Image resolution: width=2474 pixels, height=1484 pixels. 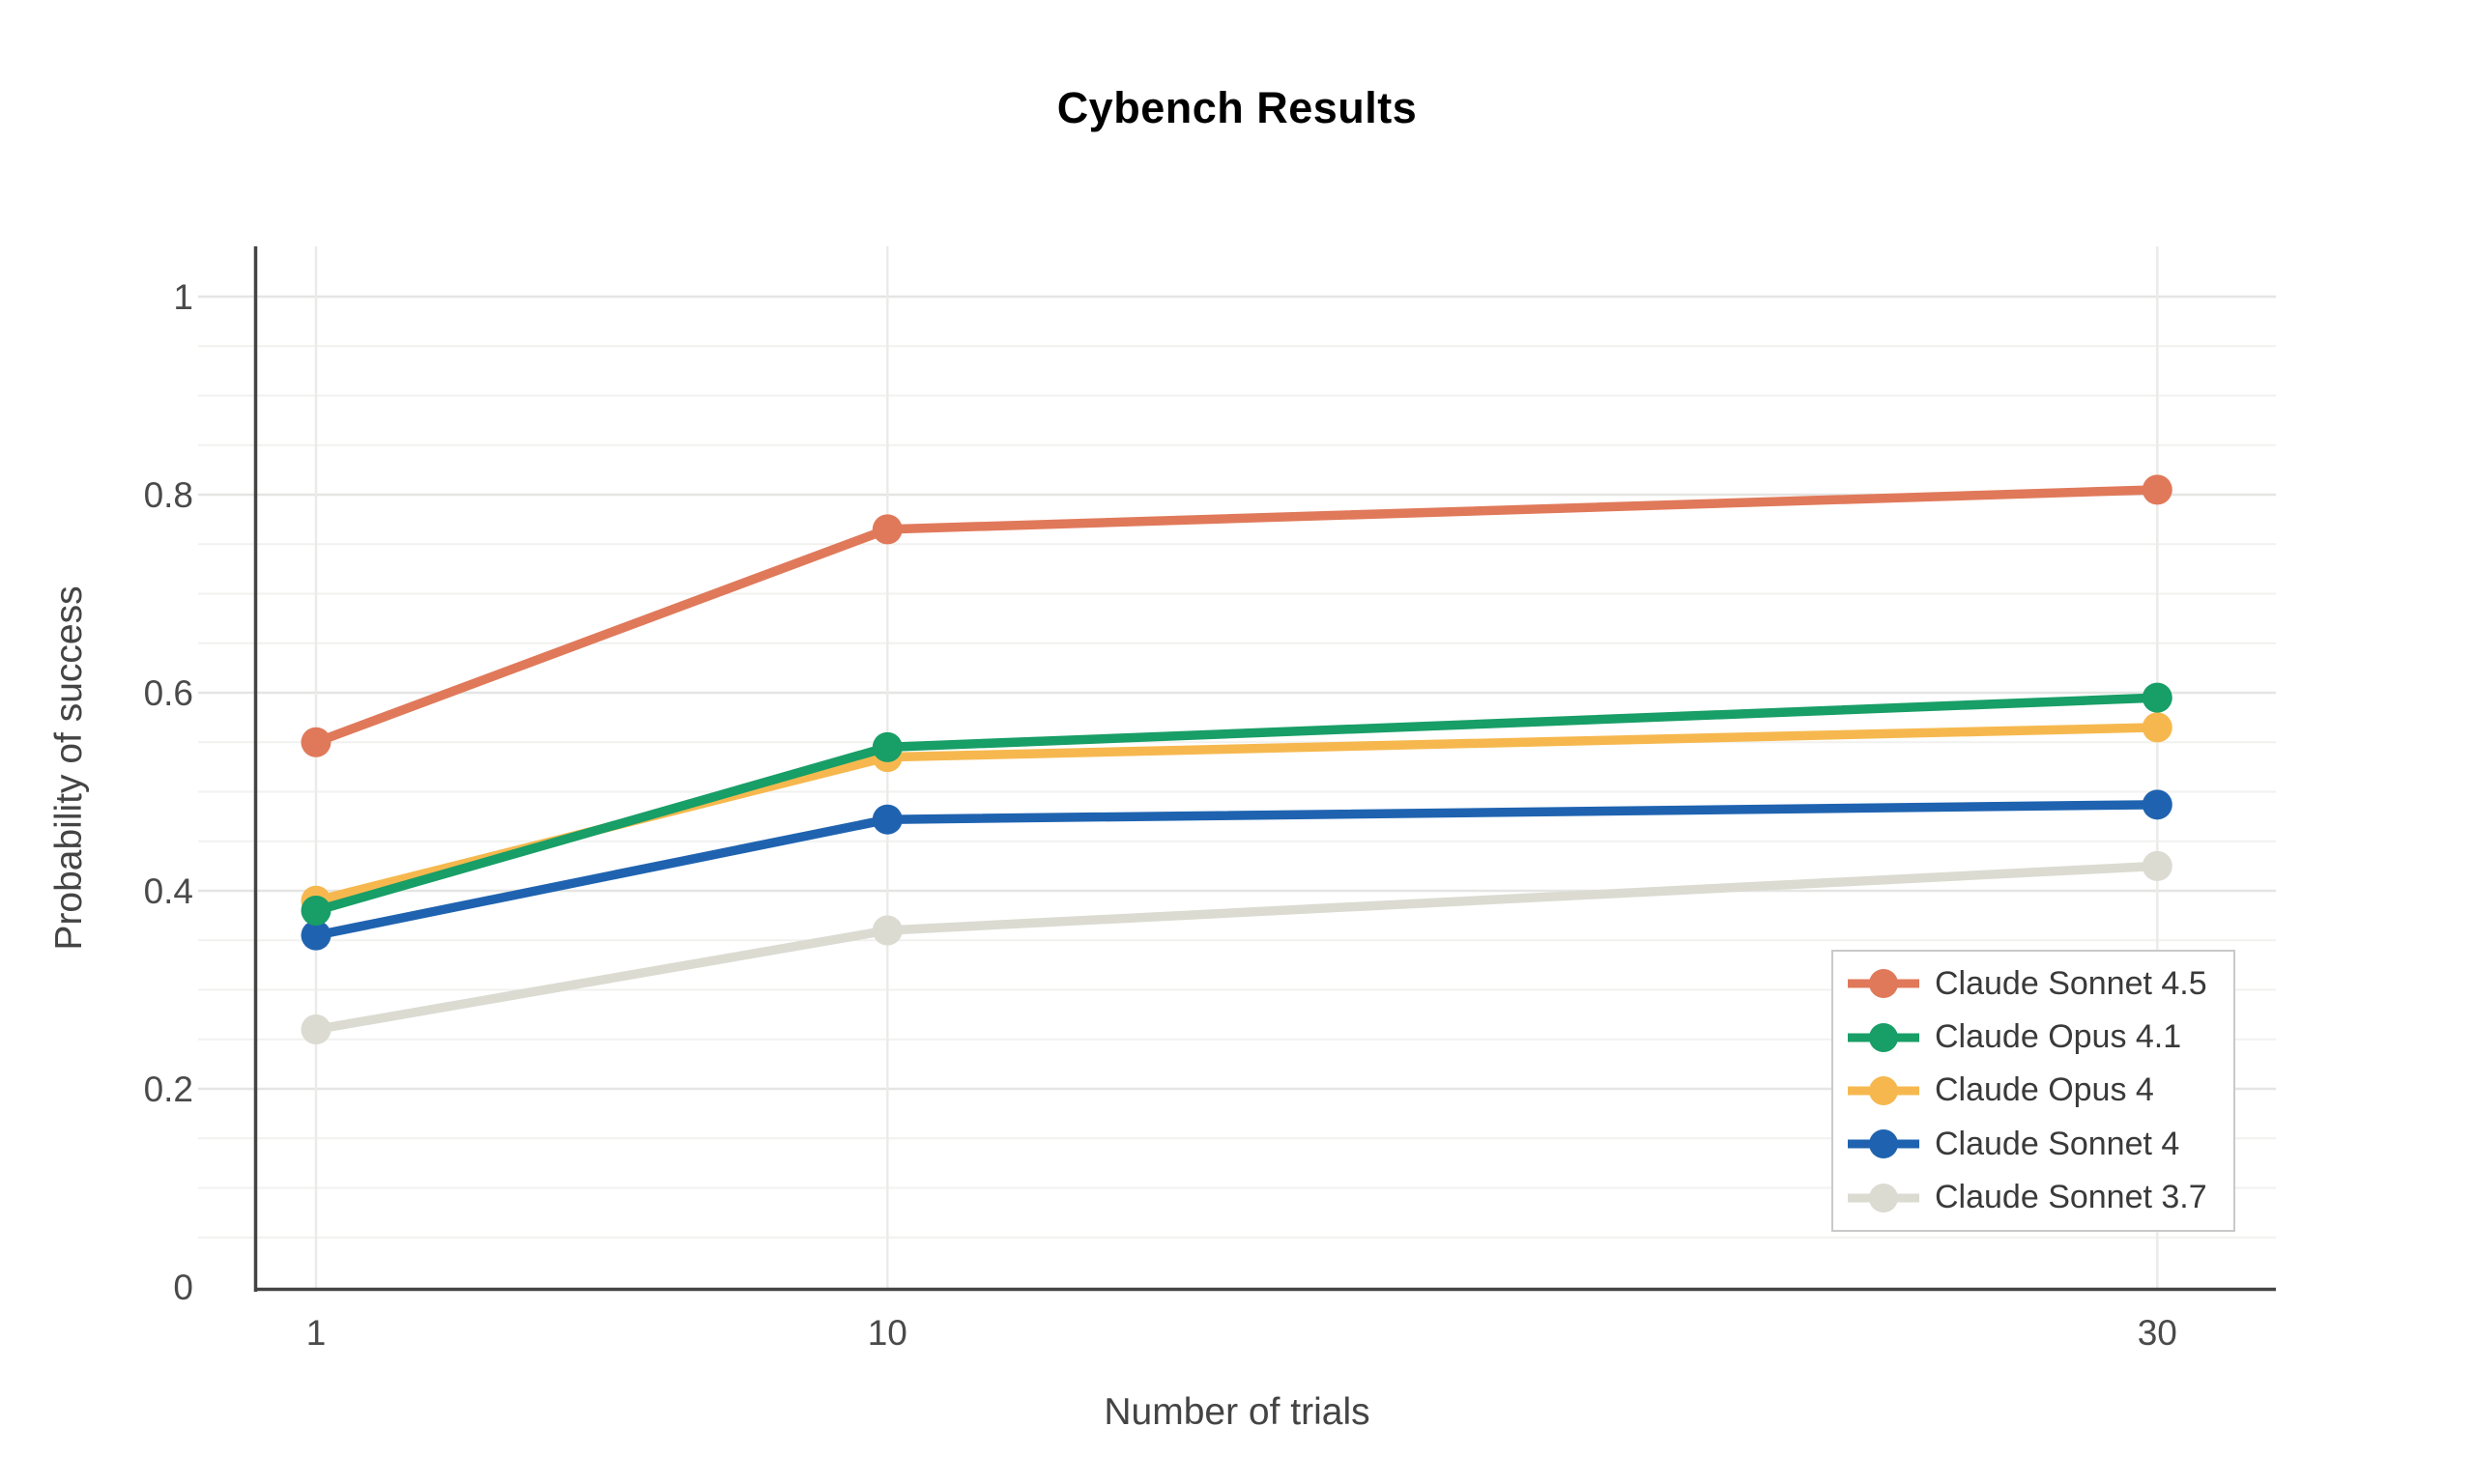 I want to click on x-tick-label: 1, so click(x=316, y=1333).